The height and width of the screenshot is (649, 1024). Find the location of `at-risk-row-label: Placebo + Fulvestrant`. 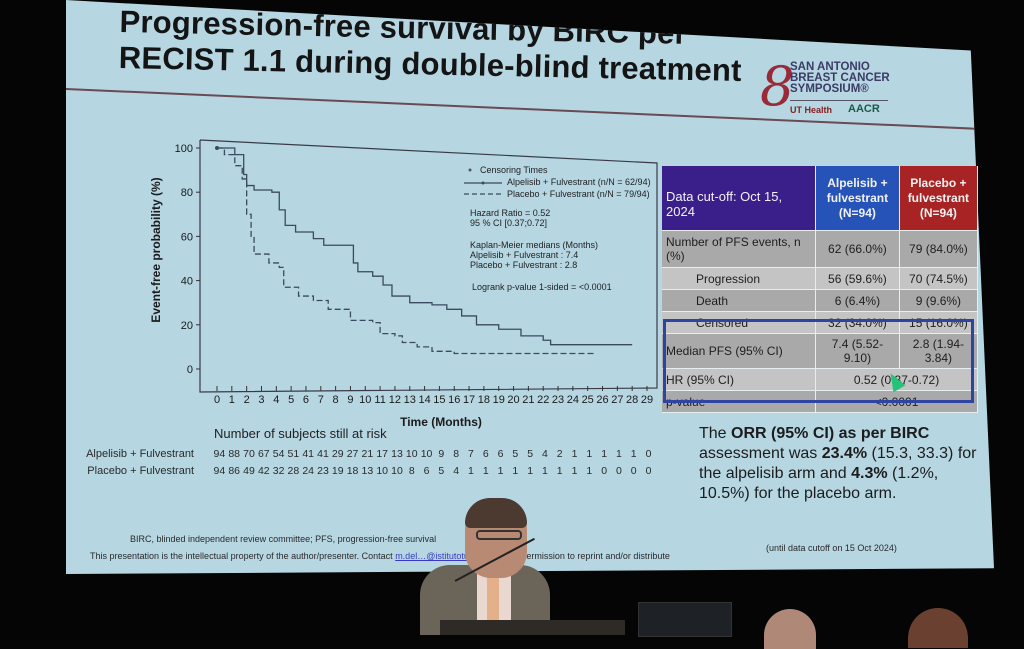

at-risk-row-label: Placebo + Fulvestrant is located at coordinates (140, 471).